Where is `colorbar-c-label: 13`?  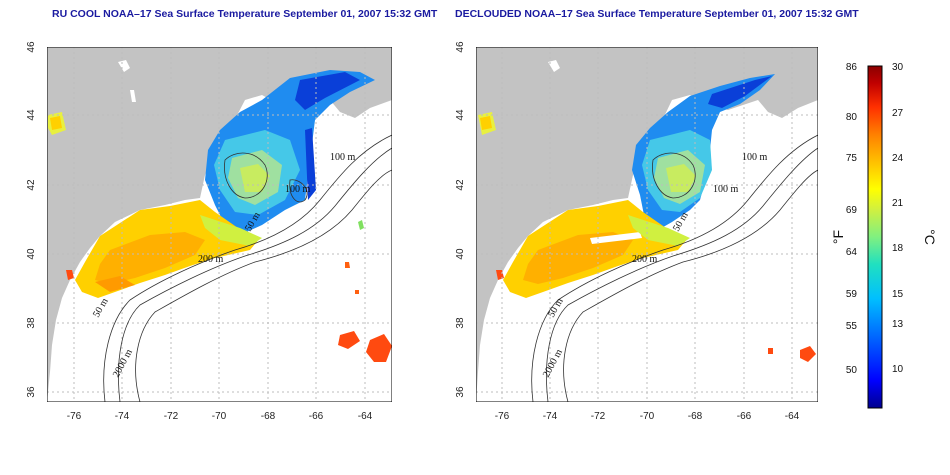 colorbar-c-label: 13 is located at coordinates (898, 324).